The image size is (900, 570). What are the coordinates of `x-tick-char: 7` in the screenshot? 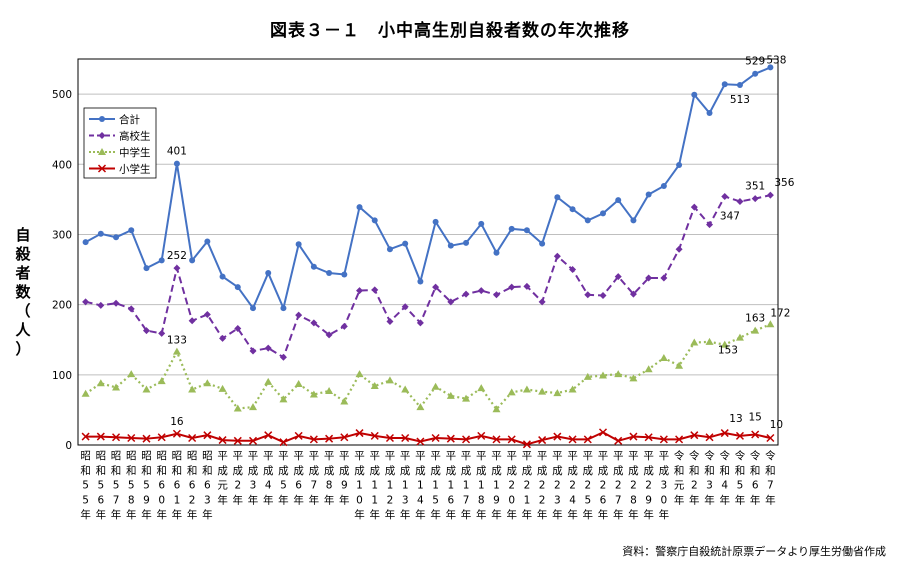 It's located at (314, 486).